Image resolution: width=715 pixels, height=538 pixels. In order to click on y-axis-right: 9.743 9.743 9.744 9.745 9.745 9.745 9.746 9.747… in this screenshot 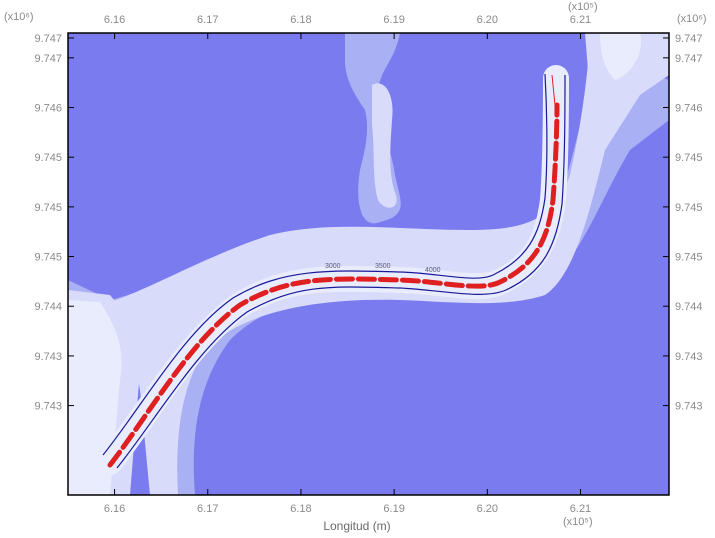, I will do `click(683, 223)`.